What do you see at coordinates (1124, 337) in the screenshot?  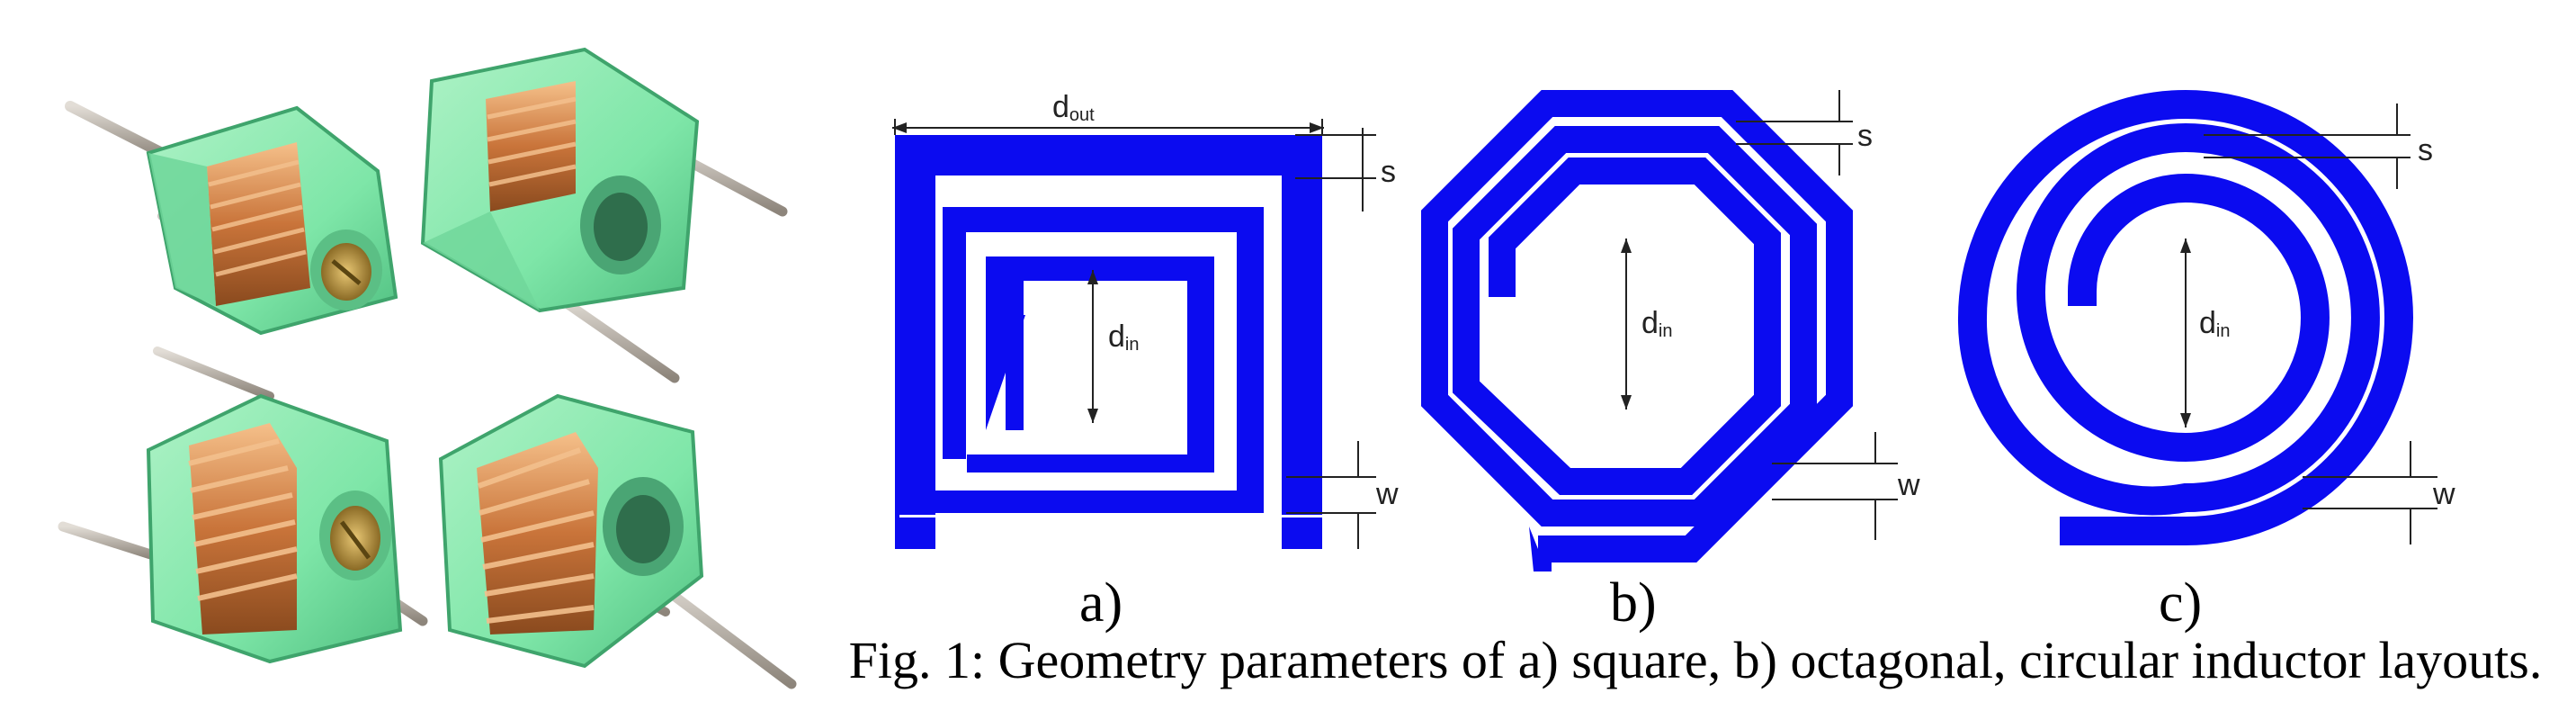 I see `square-din-label: din` at bounding box center [1124, 337].